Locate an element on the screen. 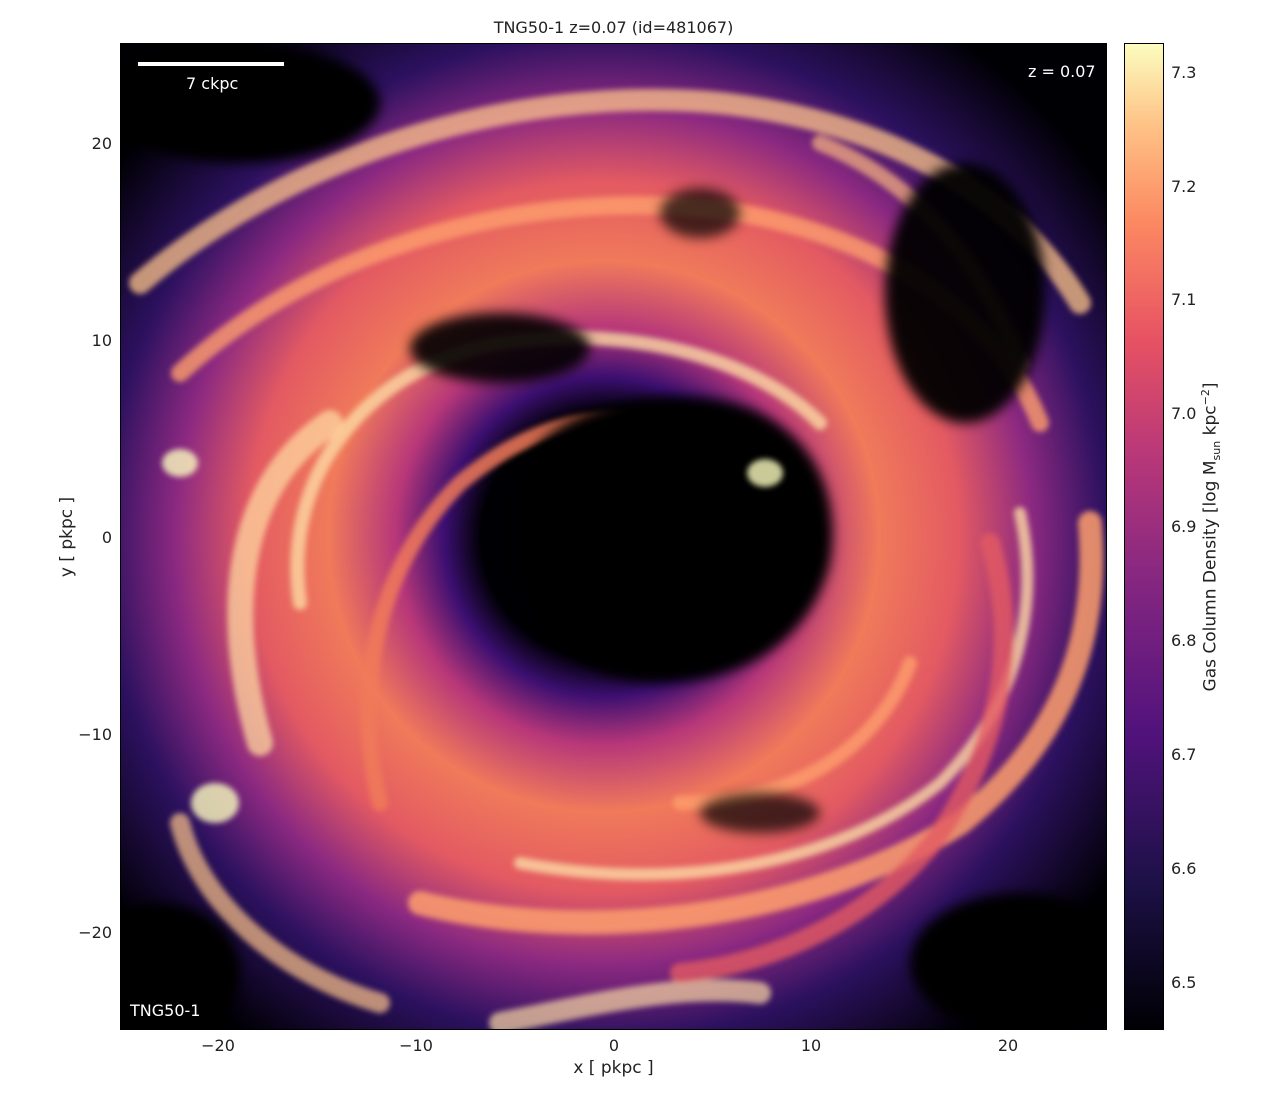  y-axis-label: y [ pkpc ] is located at coordinates (67, 537).